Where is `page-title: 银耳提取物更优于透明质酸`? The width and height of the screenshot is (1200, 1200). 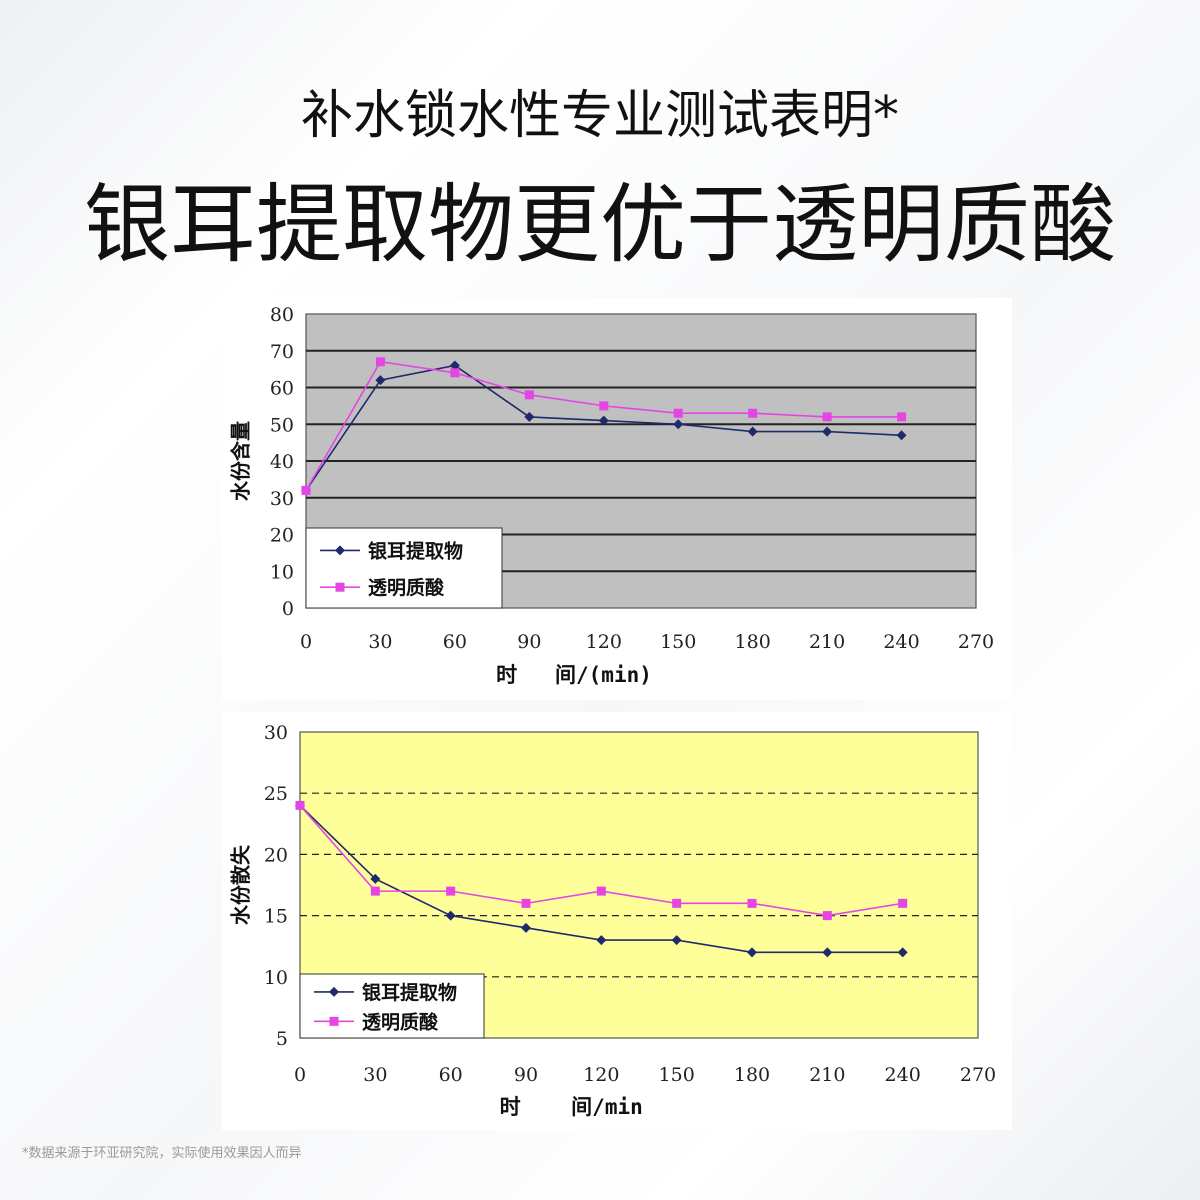
page-title: 银耳提取物更优于透明质酸 is located at coordinates (600, 225).